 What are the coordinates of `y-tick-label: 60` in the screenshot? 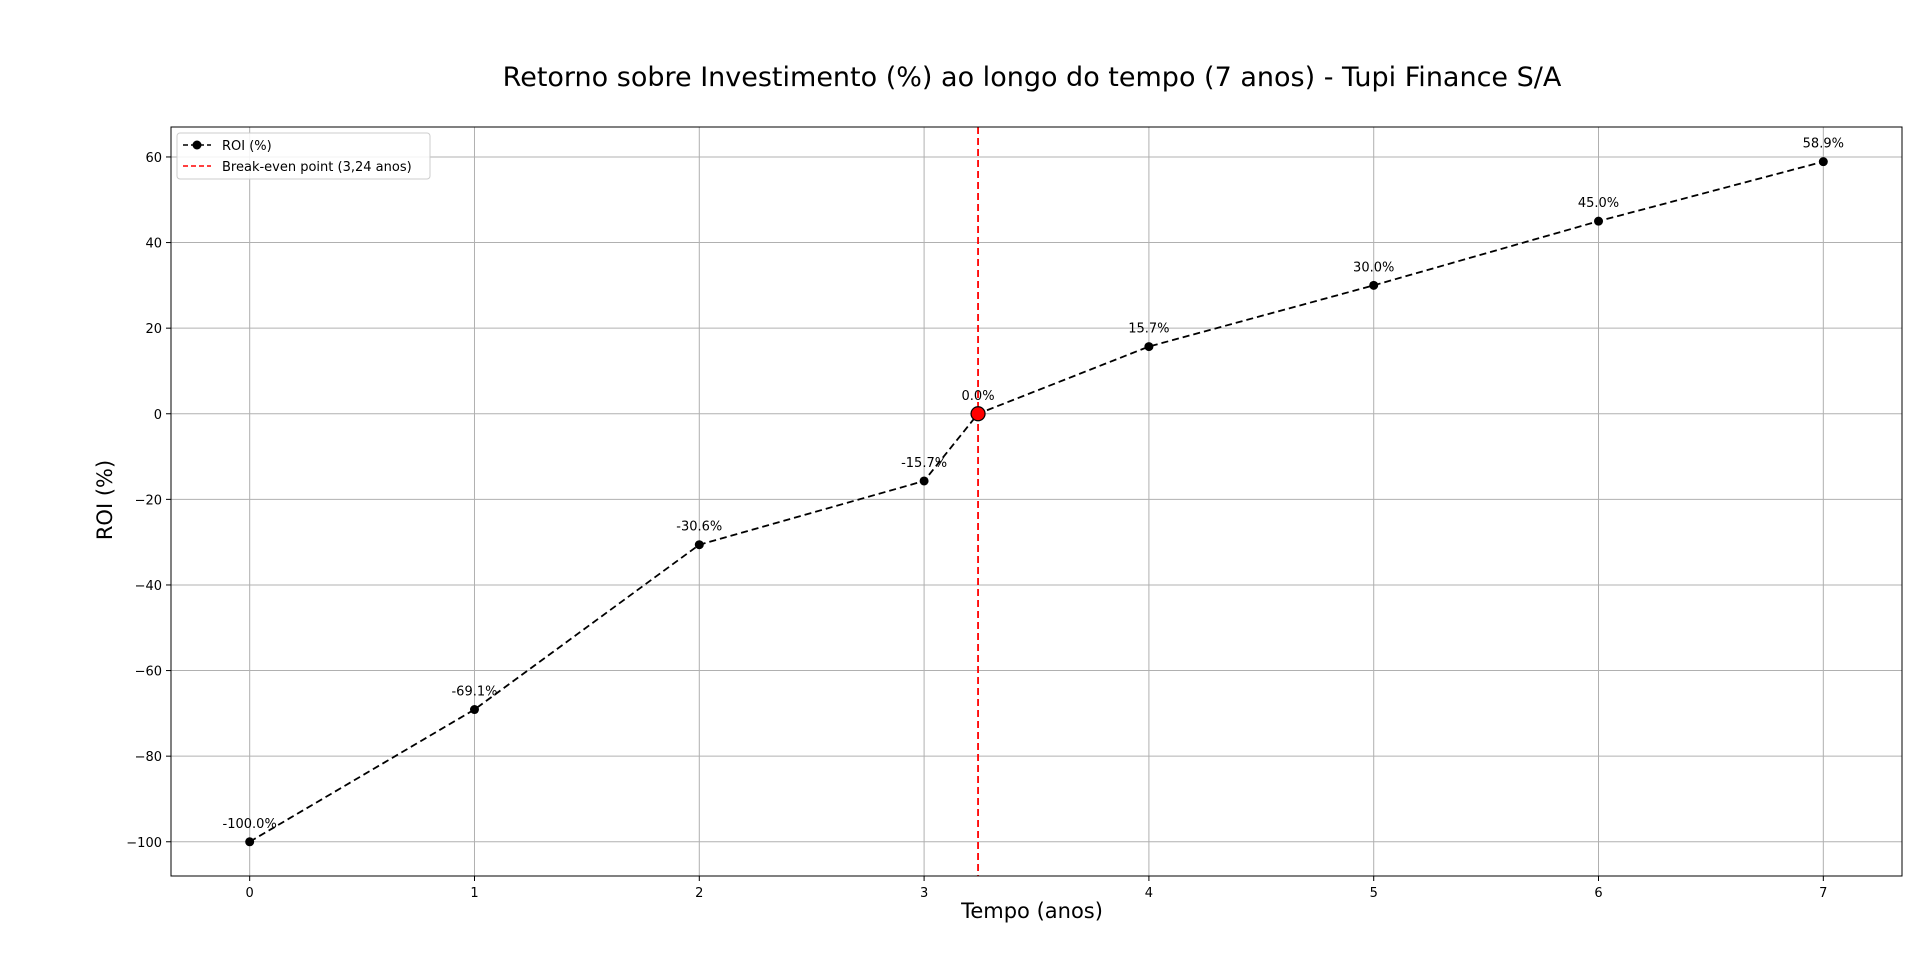 It's located at (153, 158).